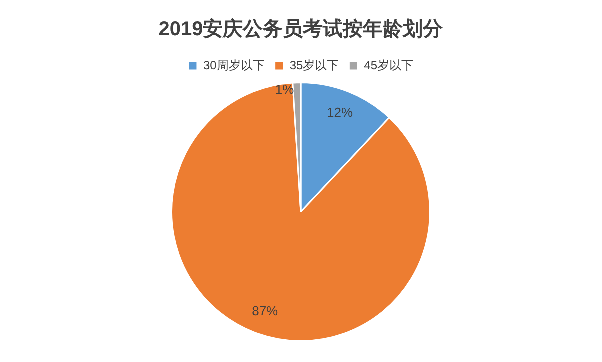 Image resolution: width=602 pixels, height=362 pixels. I want to click on data-label: 12%, so click(340, 112).